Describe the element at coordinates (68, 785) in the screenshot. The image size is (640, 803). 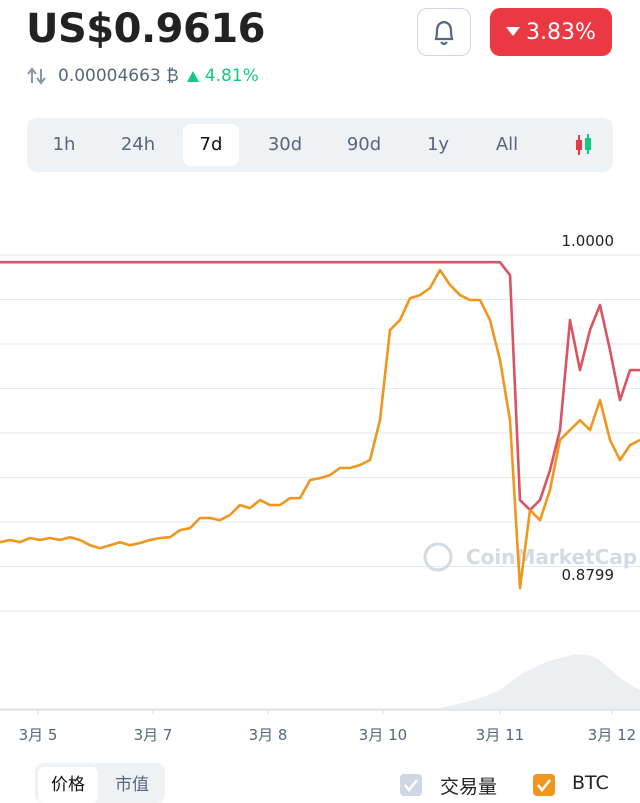
I see `chart-tab: 价格` at that location.